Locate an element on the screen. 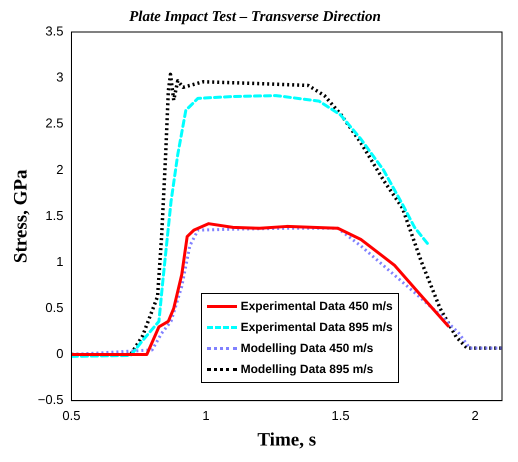 Image resolution: width=518 pixels, height=462 pixels. y-tick-label: 2 is located at coordinates (60, 169).